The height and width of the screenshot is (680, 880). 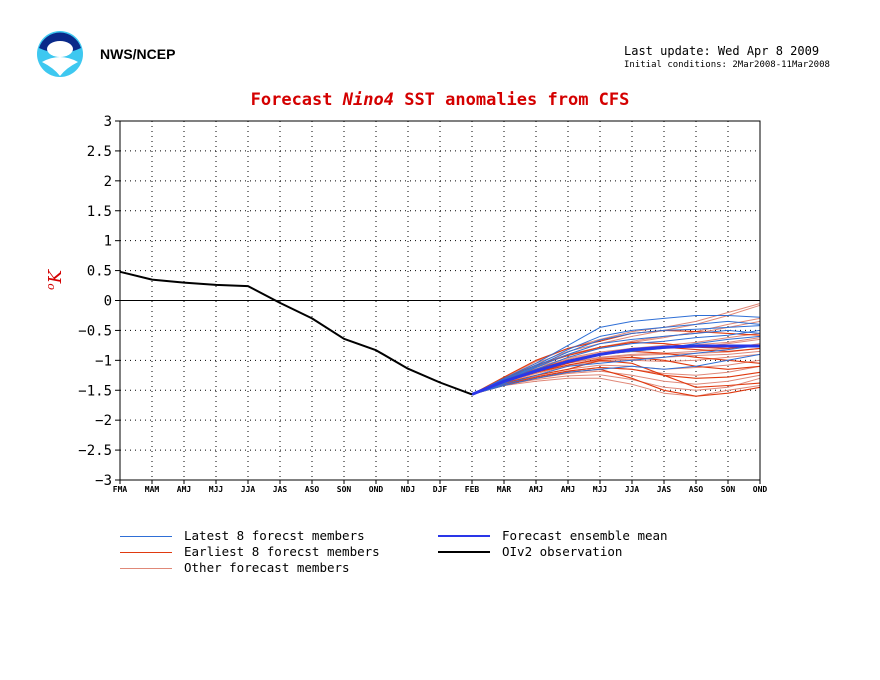 I want to click on x-tick-label: MAR, so click(x=504, y=489).